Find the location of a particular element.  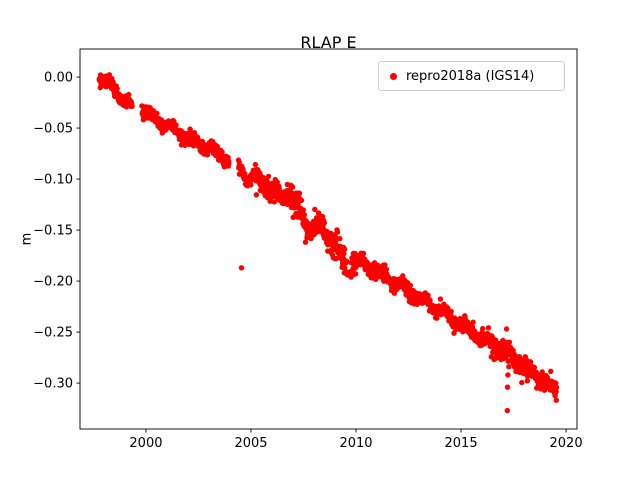

legend-marker-dot is located at coordinates (393, 76).